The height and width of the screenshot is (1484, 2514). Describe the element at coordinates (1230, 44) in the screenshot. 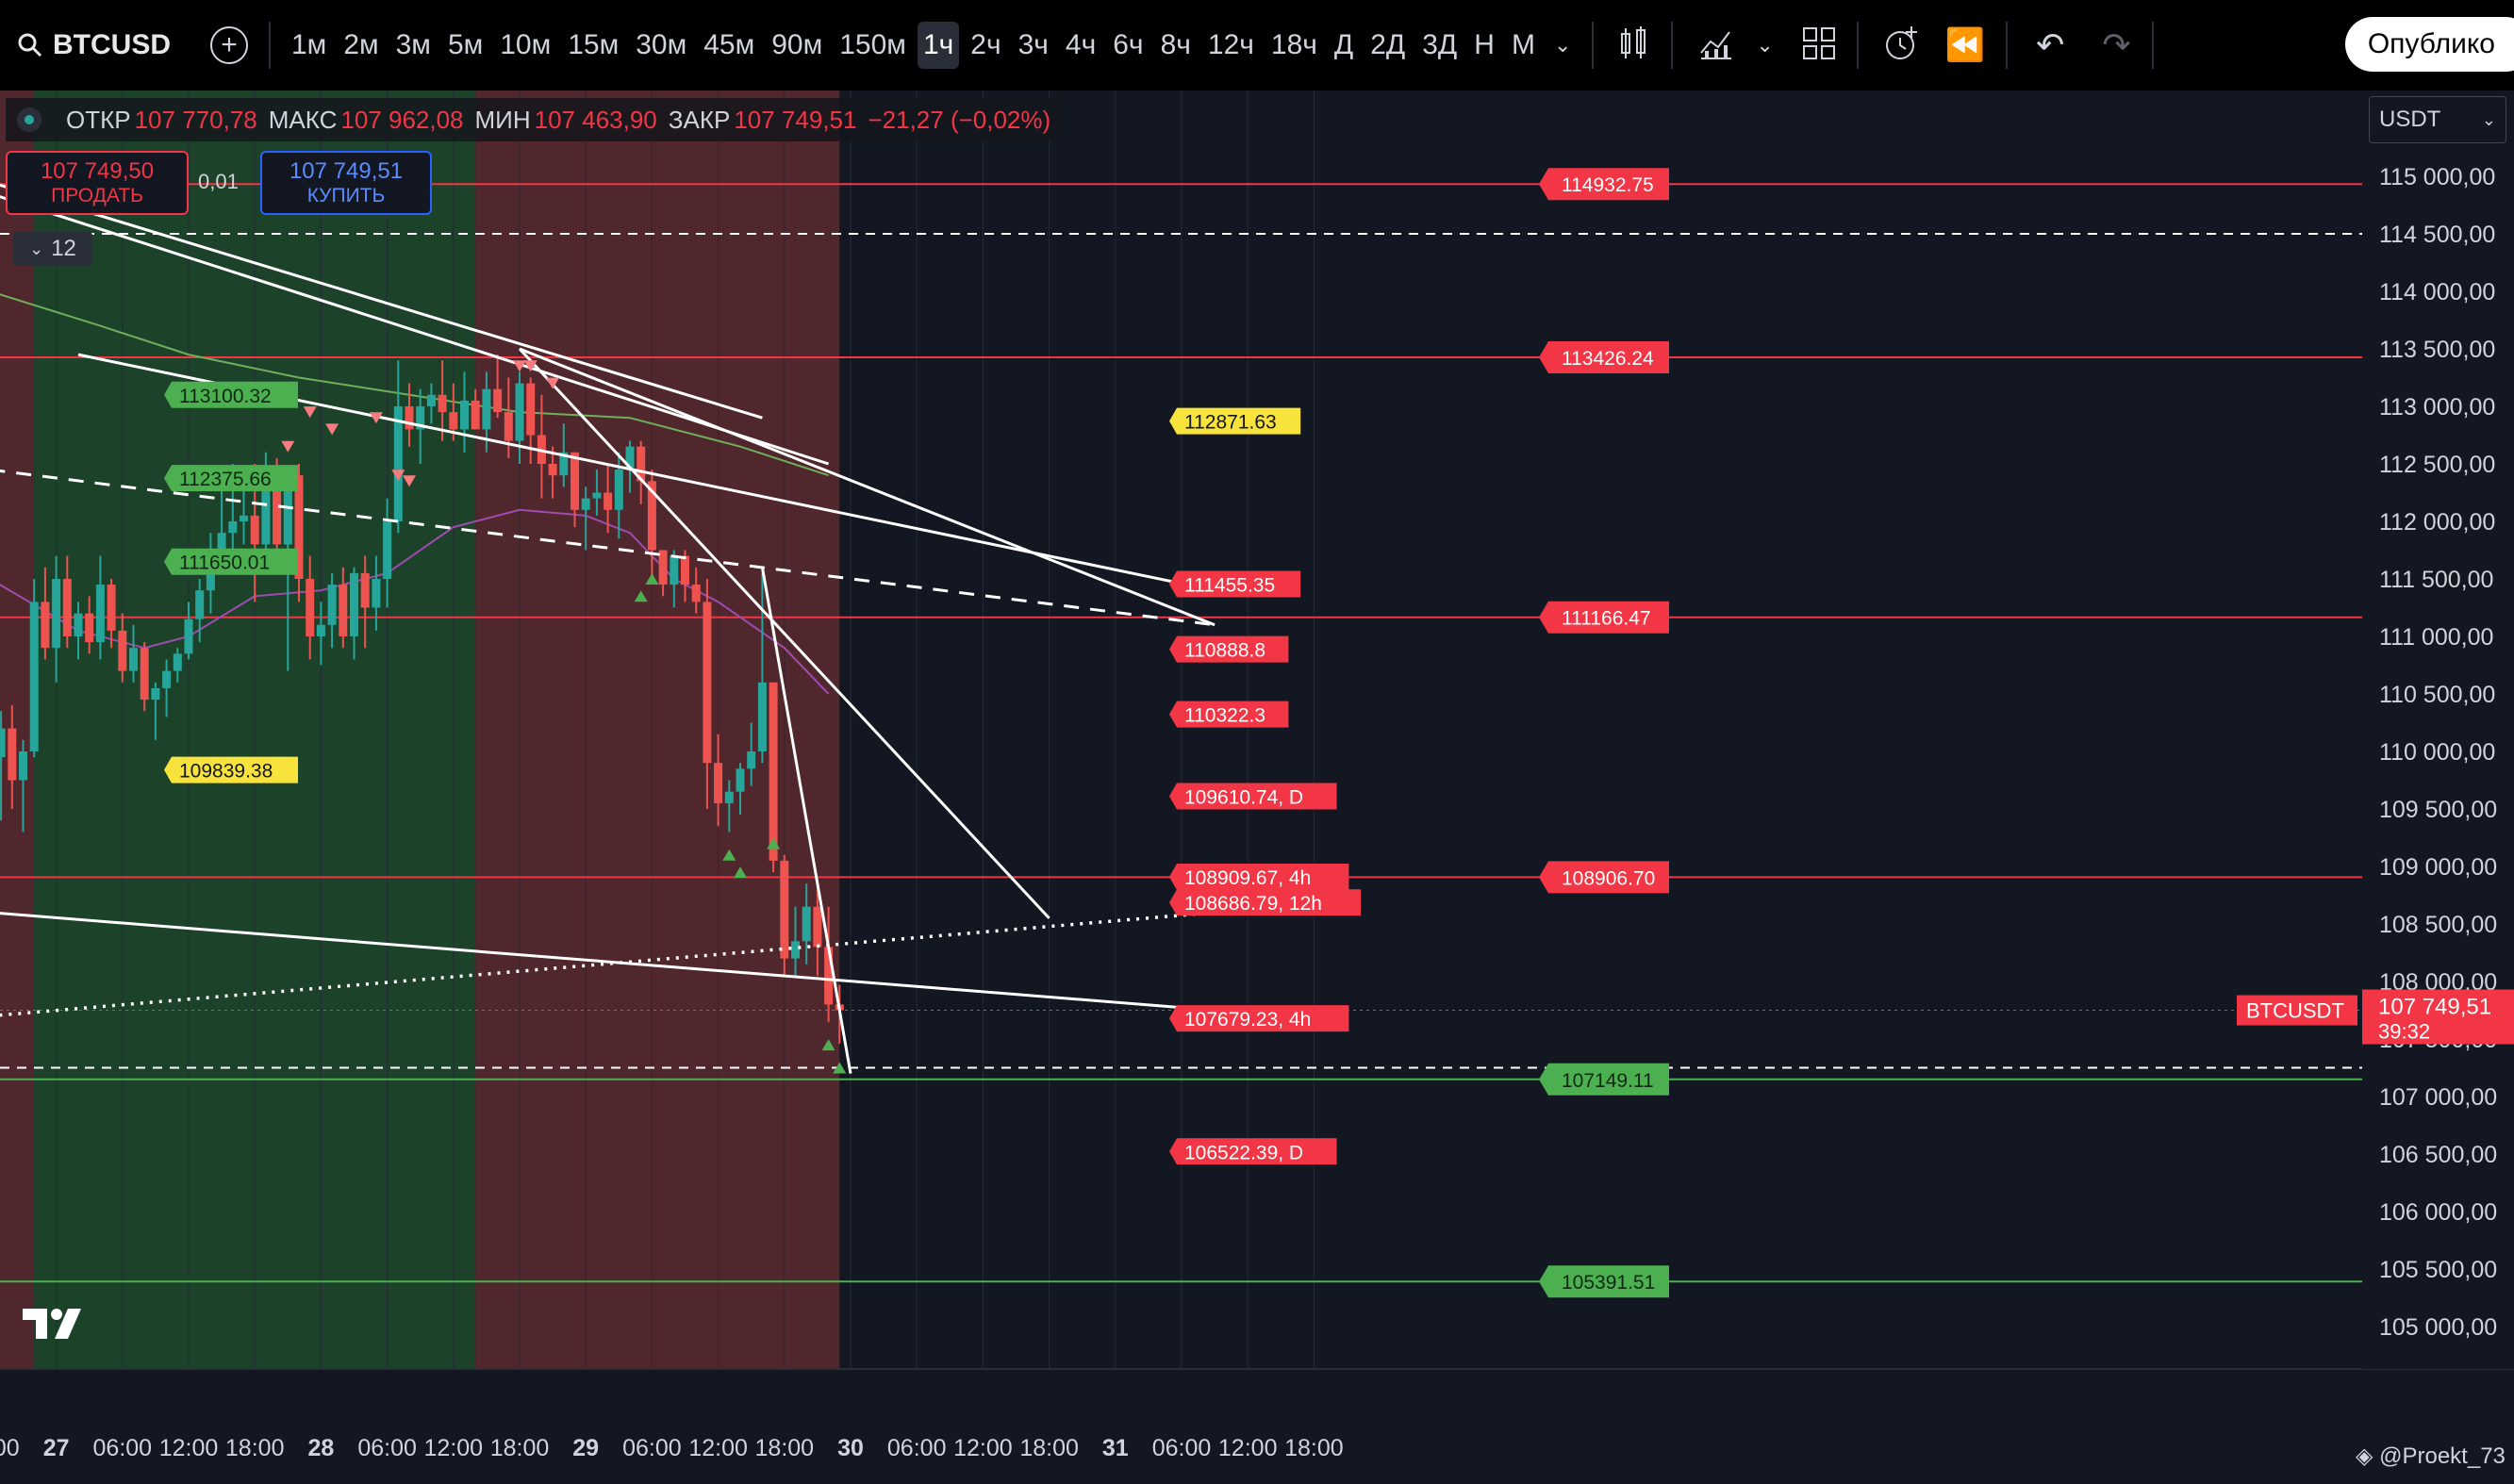

I see `timeframe-16: 12ч` at that location.